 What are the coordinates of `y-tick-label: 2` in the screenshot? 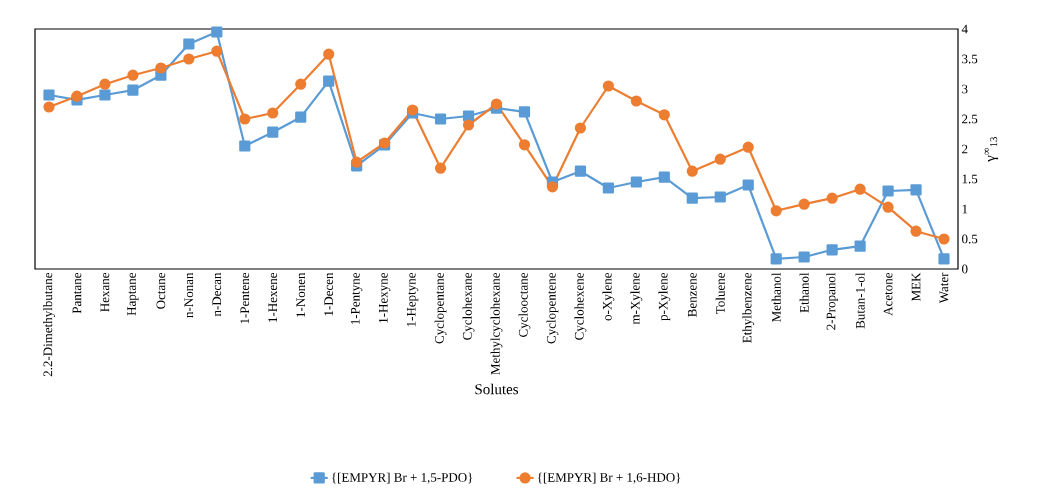 It's located at (965, 149).